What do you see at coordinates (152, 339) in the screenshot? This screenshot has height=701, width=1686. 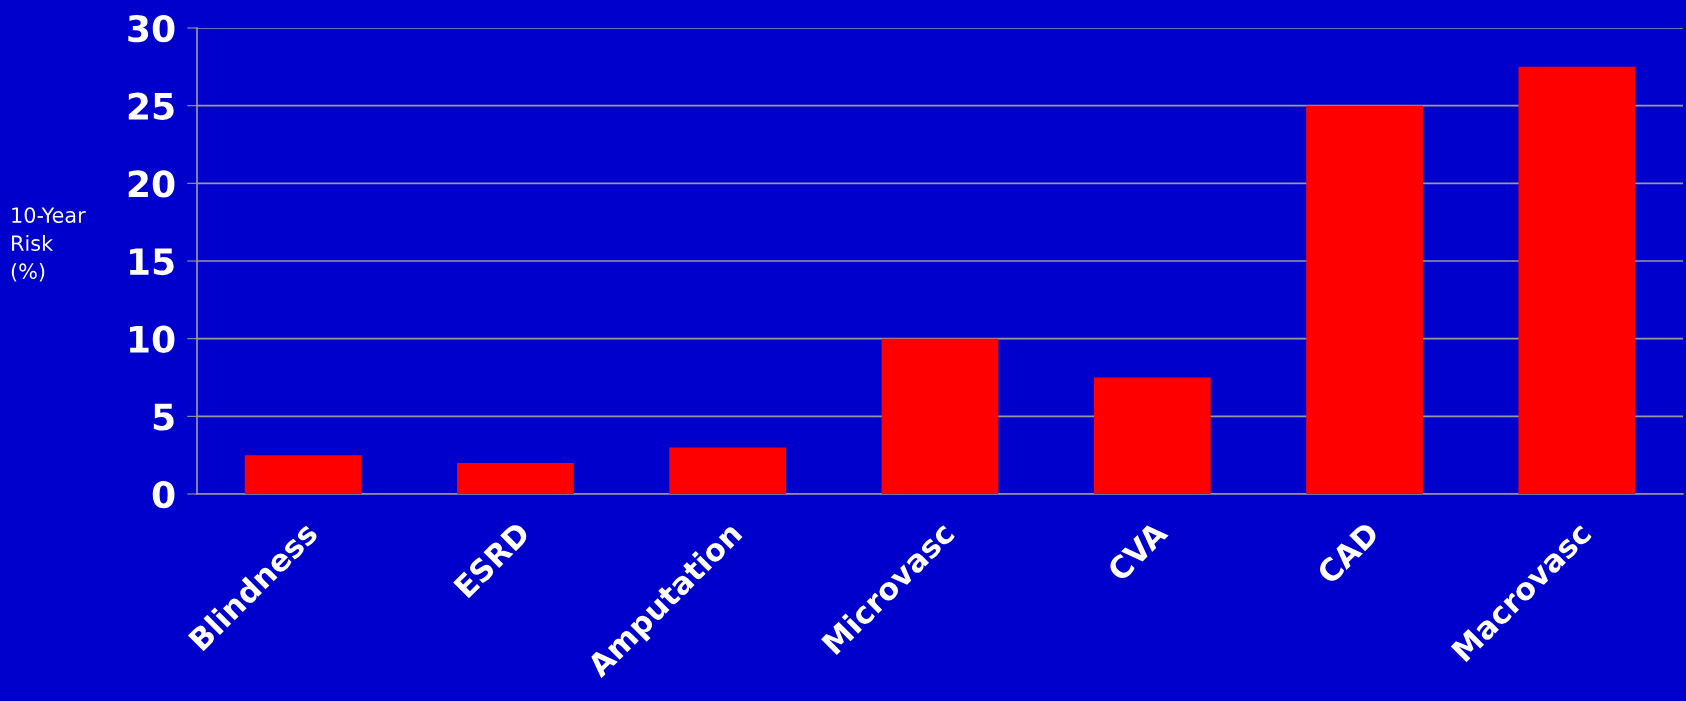 I see `y-tick-label: 10` at bounding box center [152, 339].